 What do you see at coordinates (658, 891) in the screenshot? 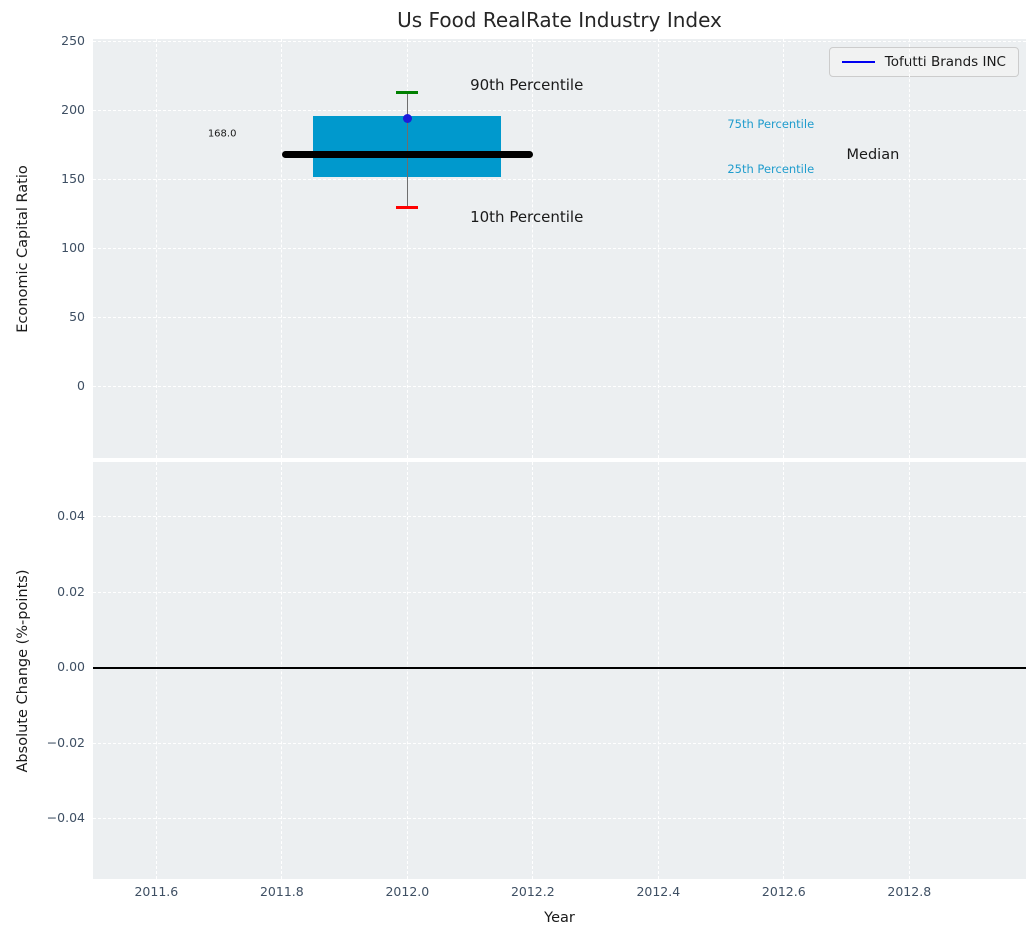
I see `x-tick-label: 2012.4` at bounding box center [658, 891].